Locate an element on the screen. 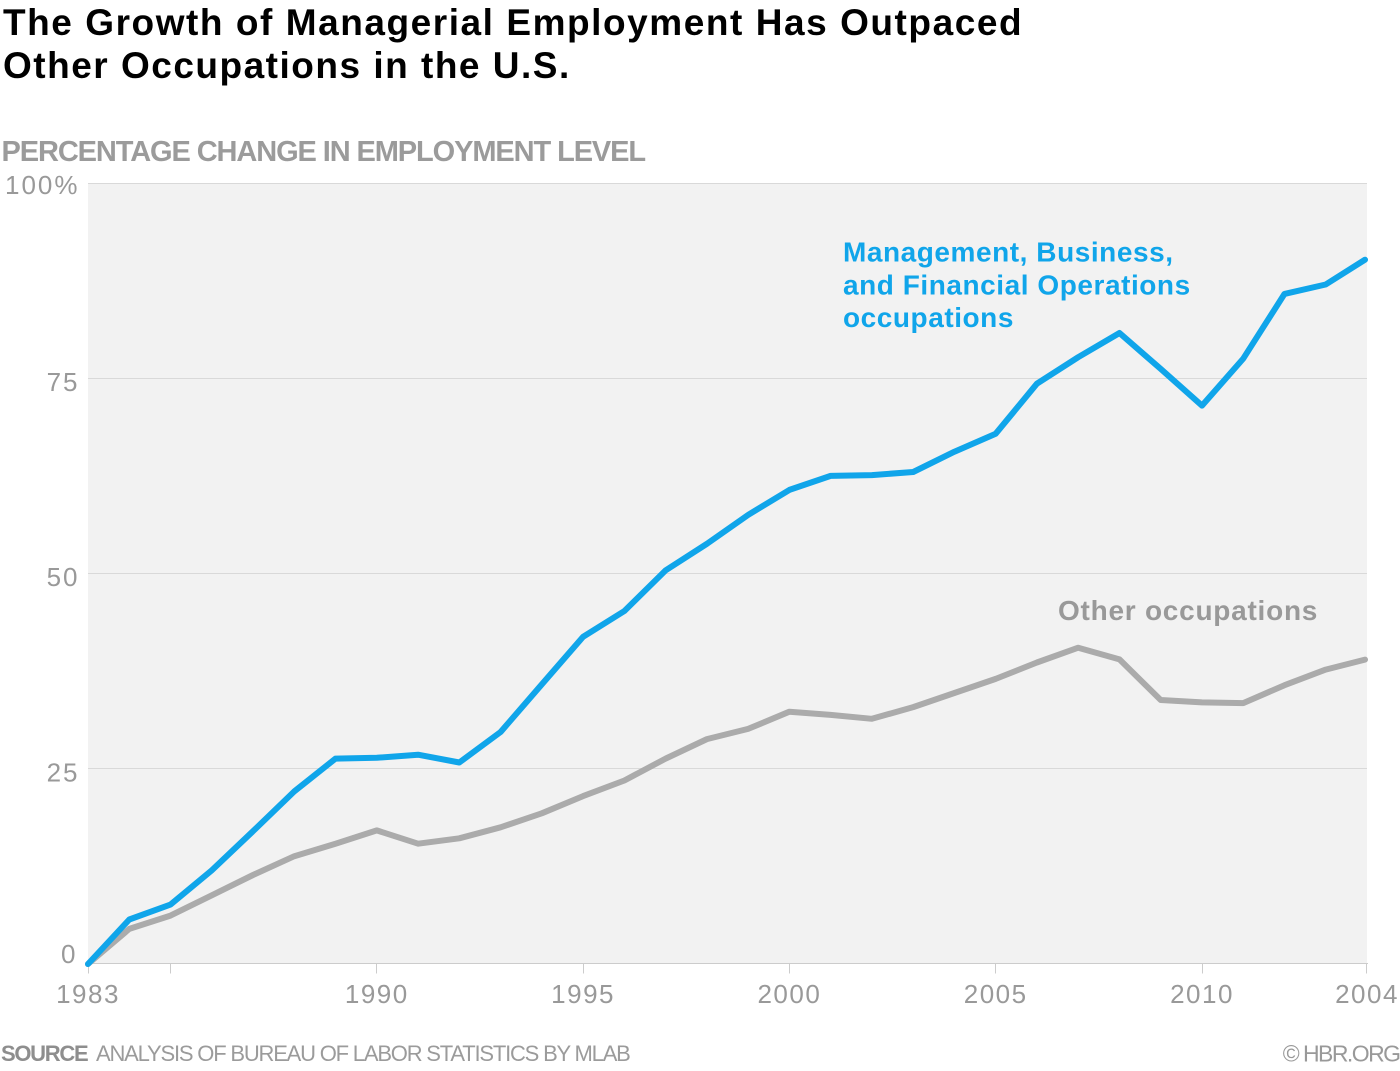 This screenshot has height=1071, width=1400. svg-text: 1995 is located at coordinates (583, 994).